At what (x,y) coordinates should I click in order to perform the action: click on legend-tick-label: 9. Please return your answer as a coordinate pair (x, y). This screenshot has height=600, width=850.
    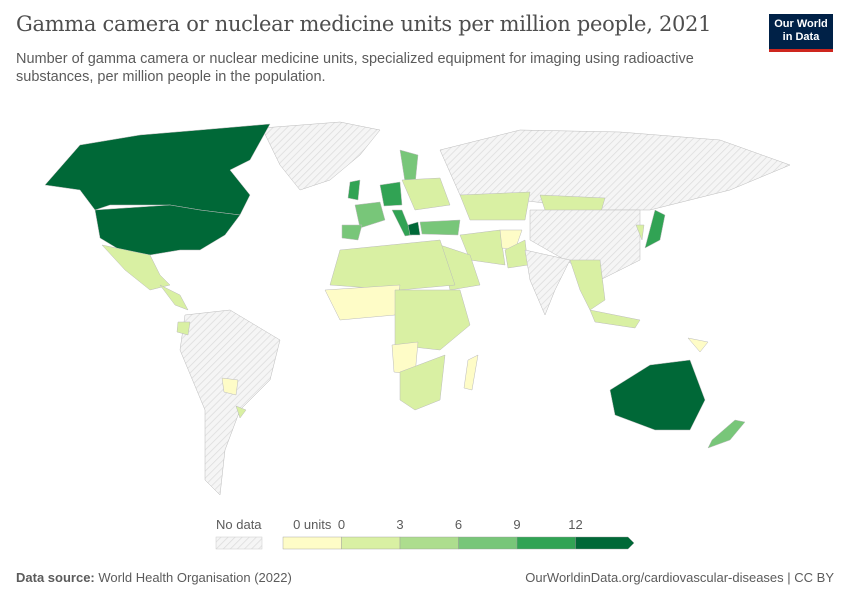
    Looking at the image, I should click on (516, 524).